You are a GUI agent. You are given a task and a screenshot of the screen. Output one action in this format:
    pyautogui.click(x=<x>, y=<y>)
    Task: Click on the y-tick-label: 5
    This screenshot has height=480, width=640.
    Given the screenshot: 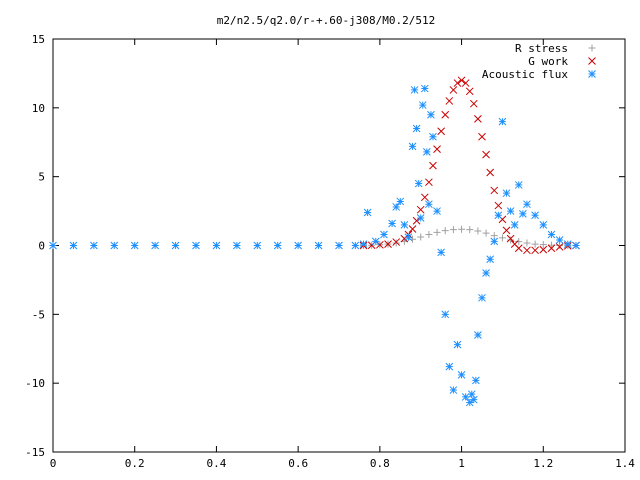 What is the action you would take?
    pyautogui.click(x=41, y=177)
    